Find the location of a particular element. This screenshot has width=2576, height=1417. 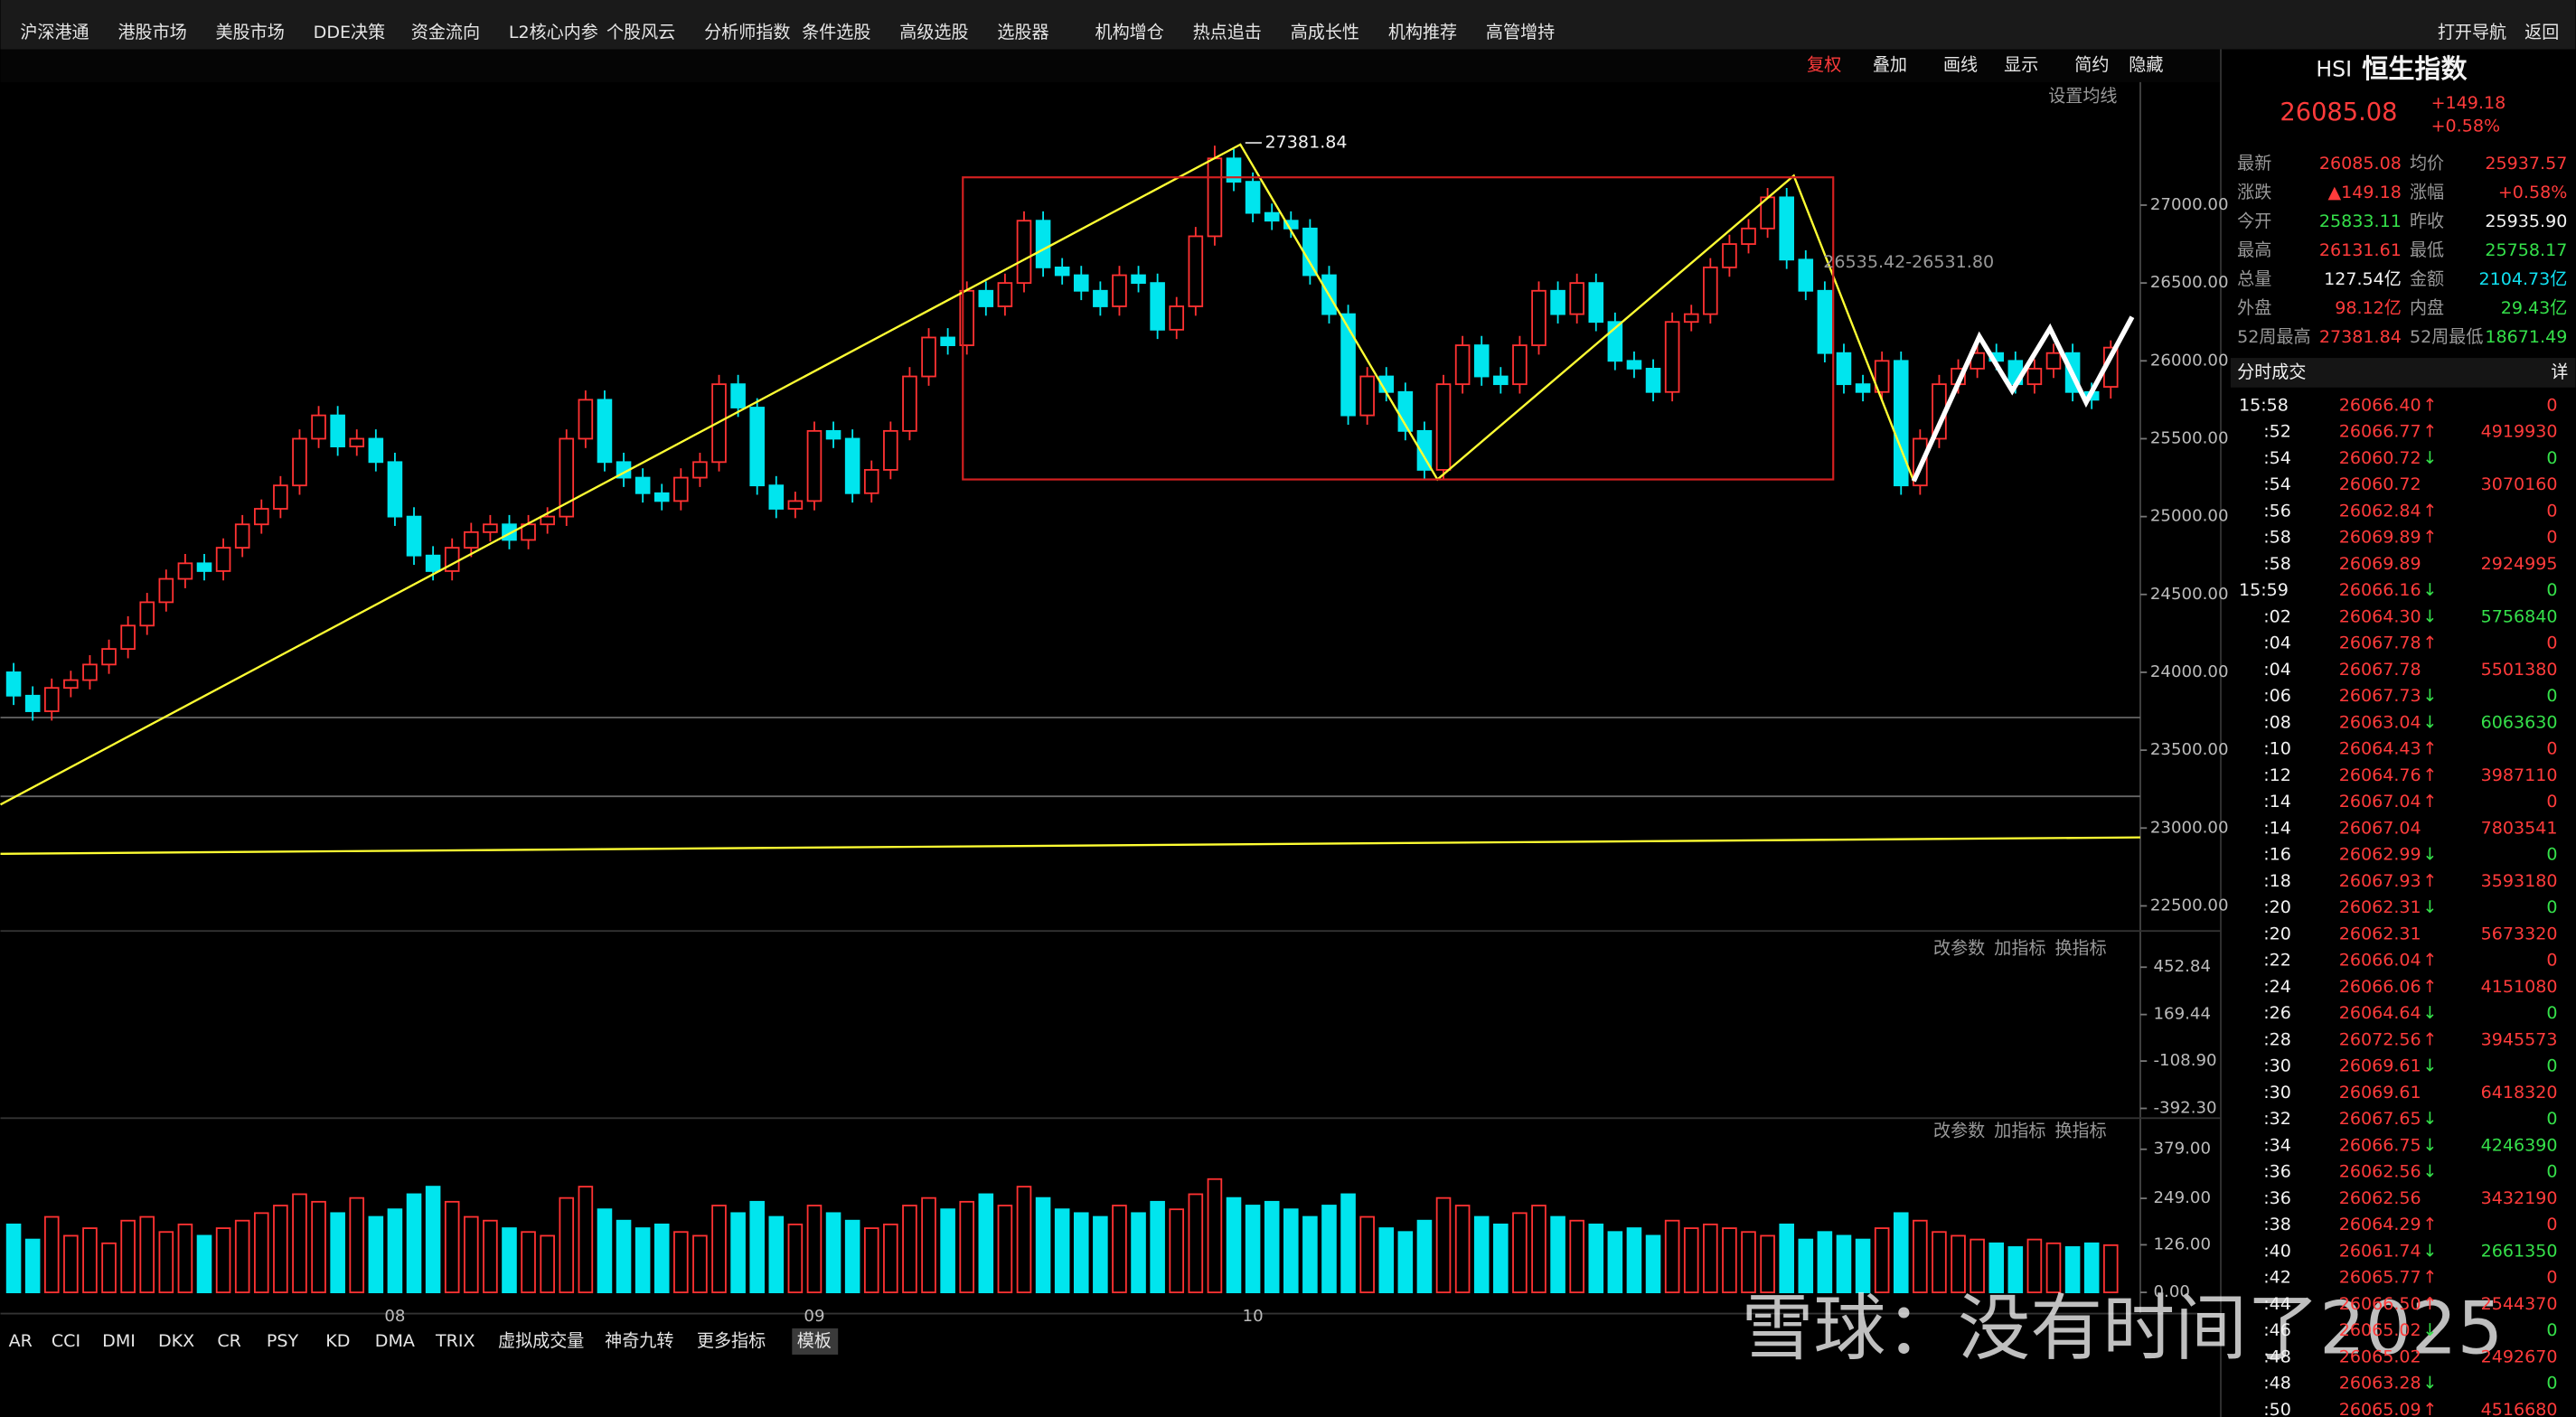

menu-item: 沪深港通 is located at coordinates (54, 32).